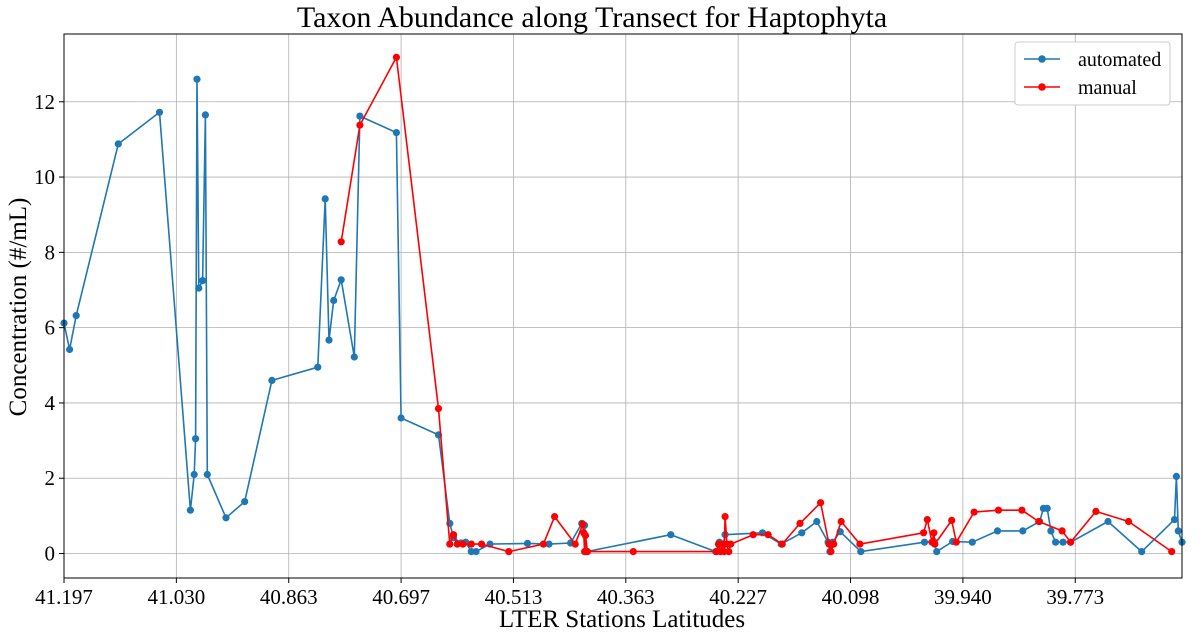 Image resolution: width=1202 pixels, height=644 pixels. I want to click on x-tick-label: 39.773, so click(1075, 597).